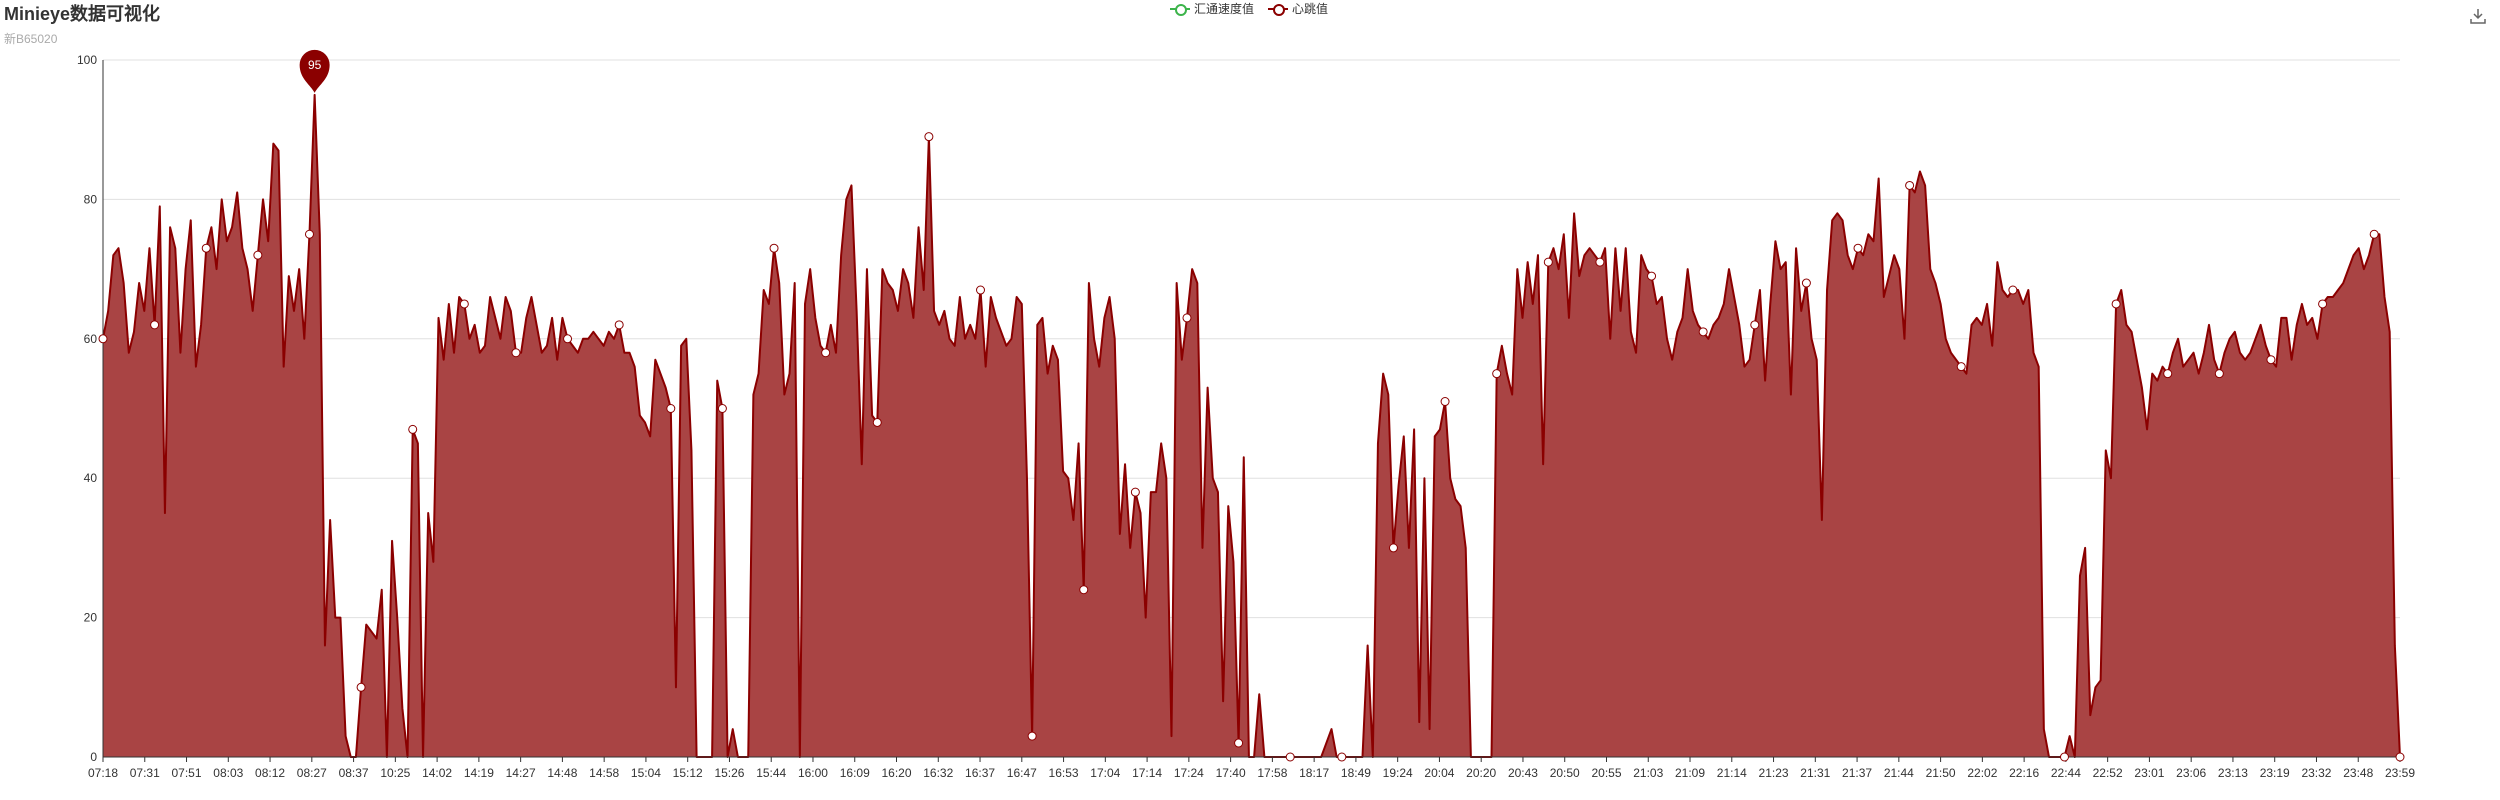 This screenshot has height=800, width=2500. Describe the element at coordinates (1064, 773) in the screenshot. I see `x-tick-label: 16:53` at that location.